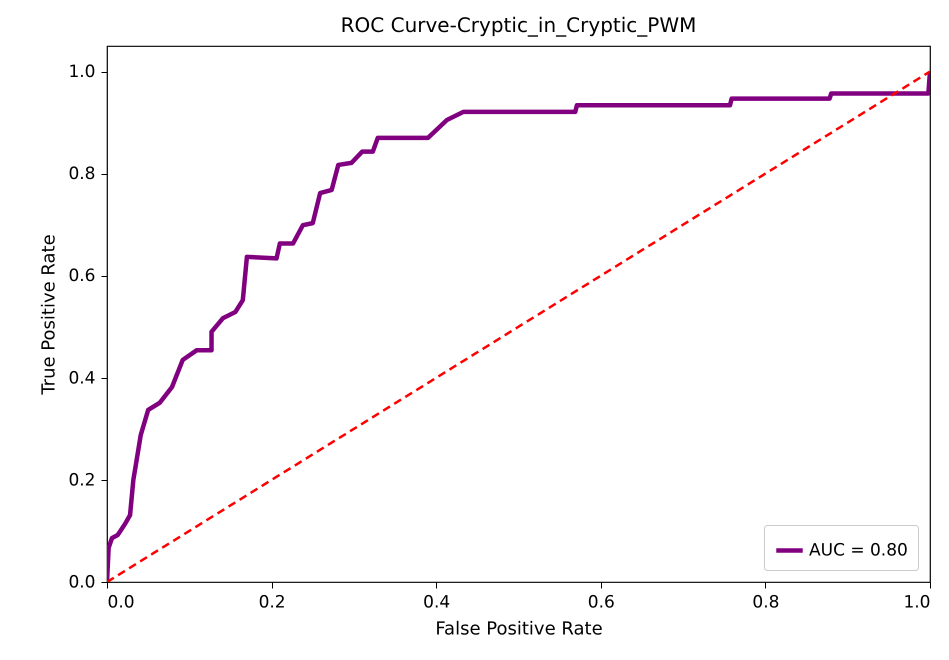 The width and height of the screenshot is (949, 660). What do you see at coordinates (82, 378) in the screenshot?
I see `y-tick-label: 0.4` at bounding box center [82, 378].